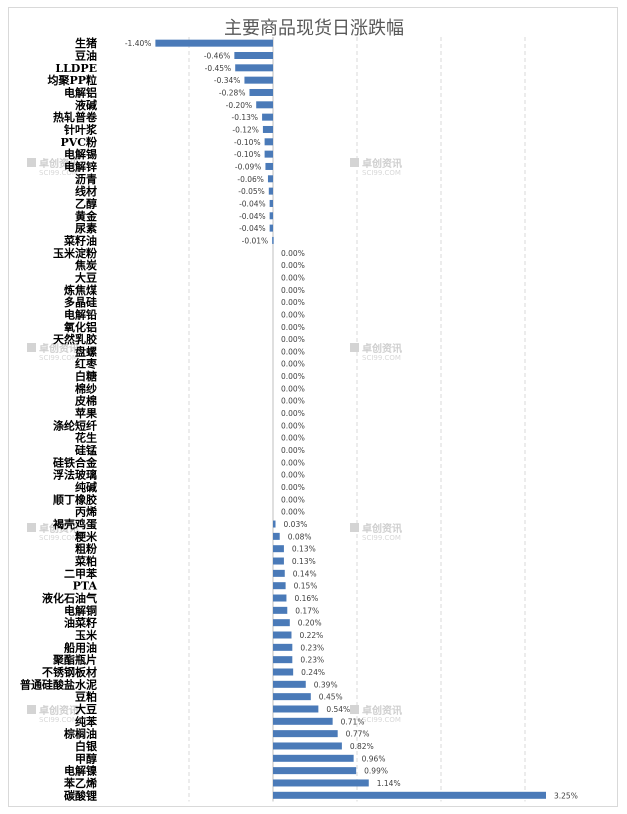  What do you see at coordinates (86, 697) in the screenshot?
I see `category-label: 豆粕` at bounding box center [86, 697].